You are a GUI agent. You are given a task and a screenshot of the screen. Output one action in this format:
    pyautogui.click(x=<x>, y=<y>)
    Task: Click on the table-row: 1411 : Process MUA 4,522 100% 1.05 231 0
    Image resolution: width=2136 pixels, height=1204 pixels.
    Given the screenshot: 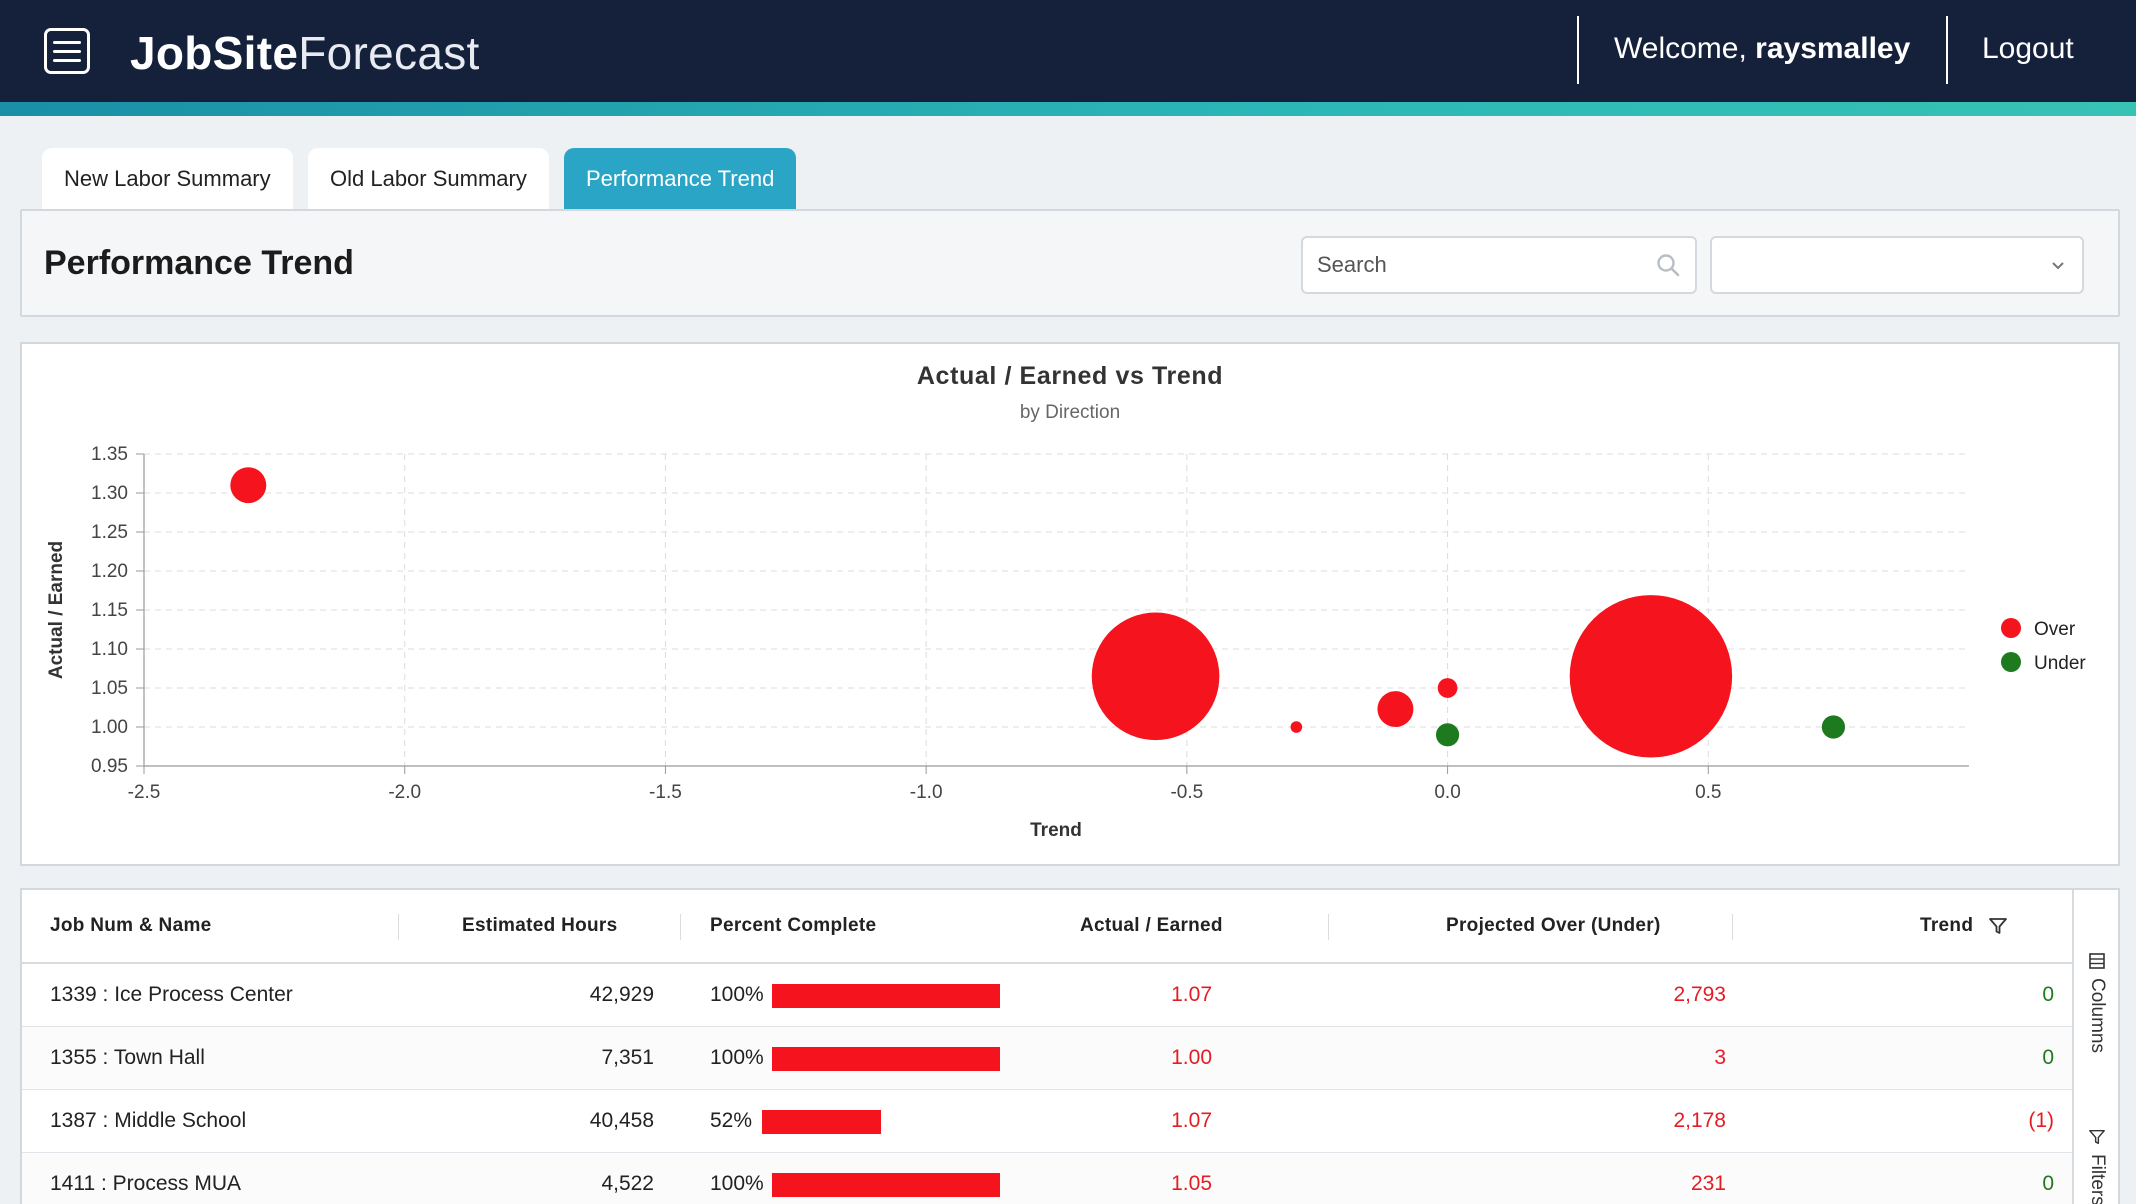 What is the action you would take?
    pyautogui.click(x=1047, y=1178)
    